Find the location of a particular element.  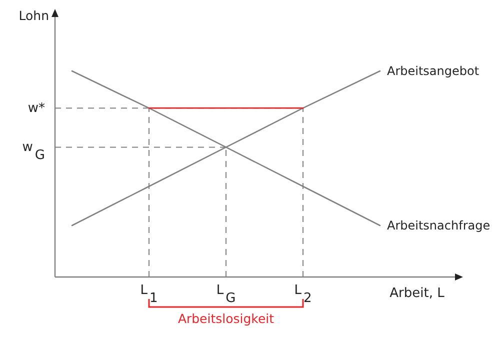

text: Arbeitslosigkeit is located at coordinates (226, 318).